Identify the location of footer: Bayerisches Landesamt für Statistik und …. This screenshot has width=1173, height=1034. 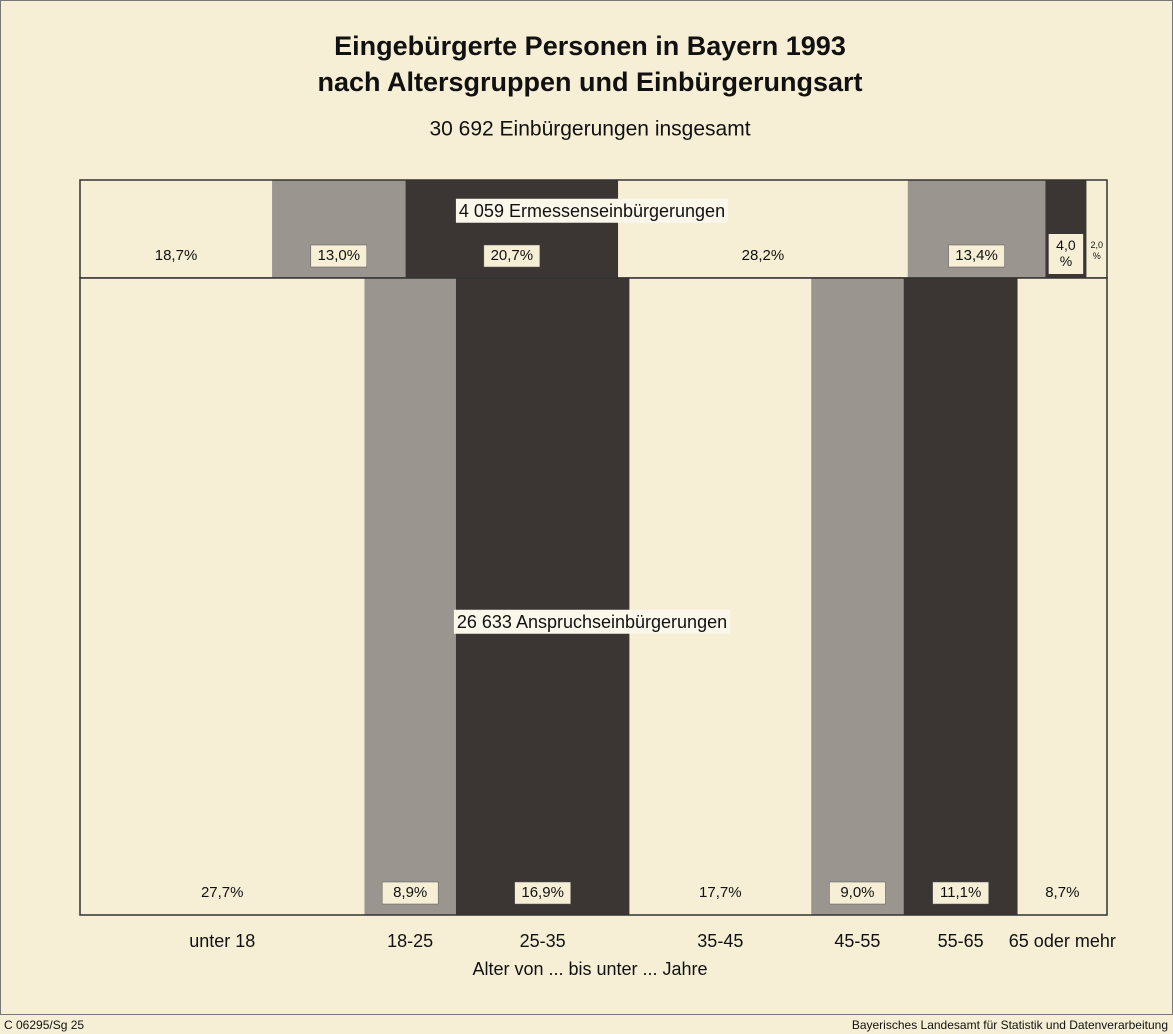
(1010, 1025).